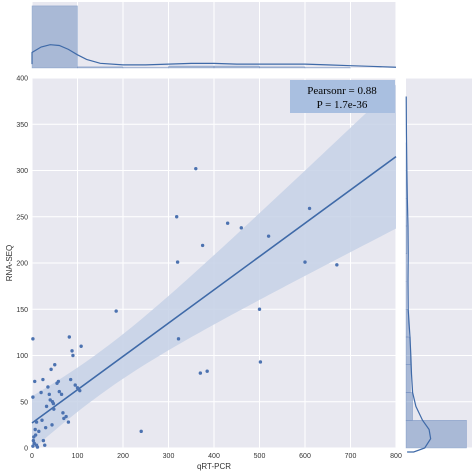  Describe the element at coordinates (342, 105) in the screenshot. I see `p-value-text: P = 1.7e-36` at that location.